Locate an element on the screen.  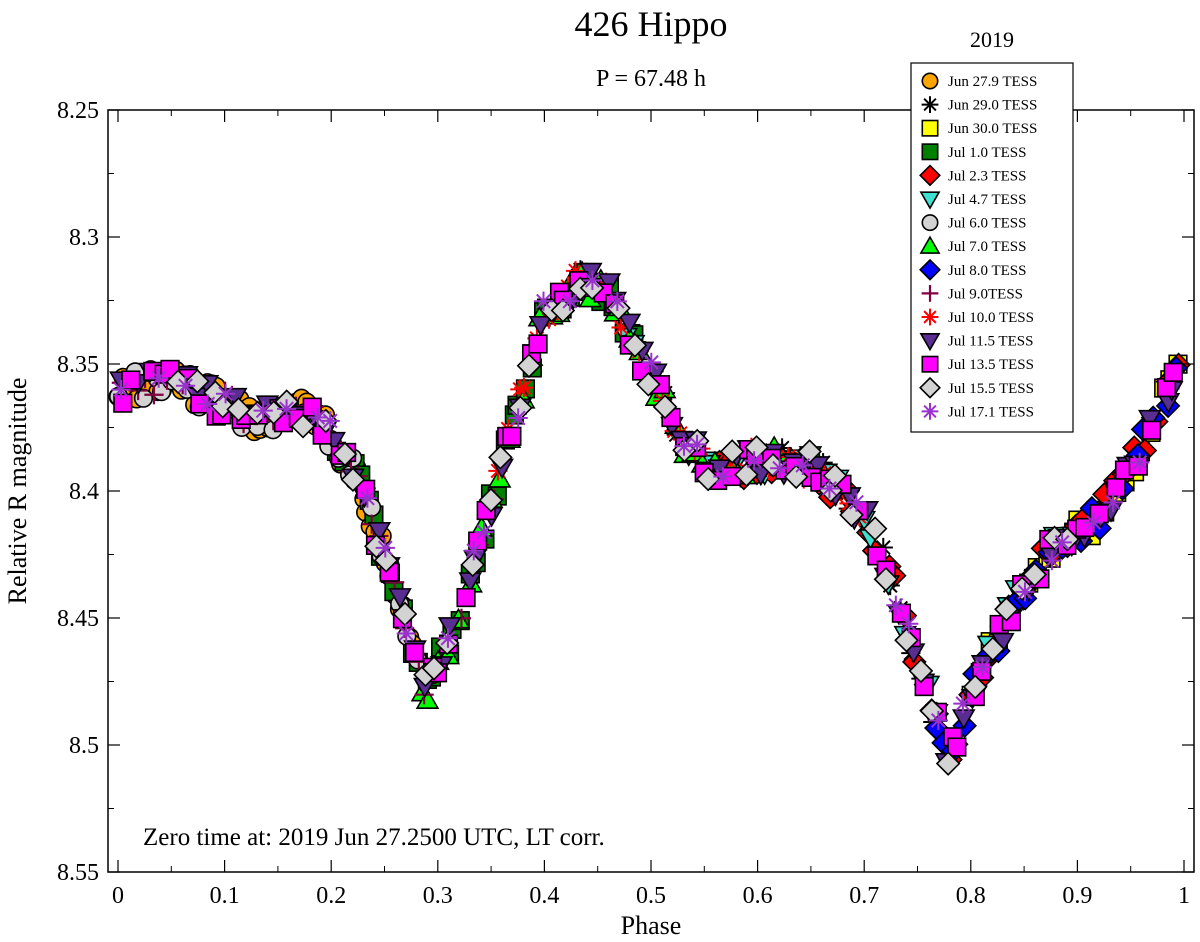
chart-title: 426 Hippo is located at coordinates (651, 24).